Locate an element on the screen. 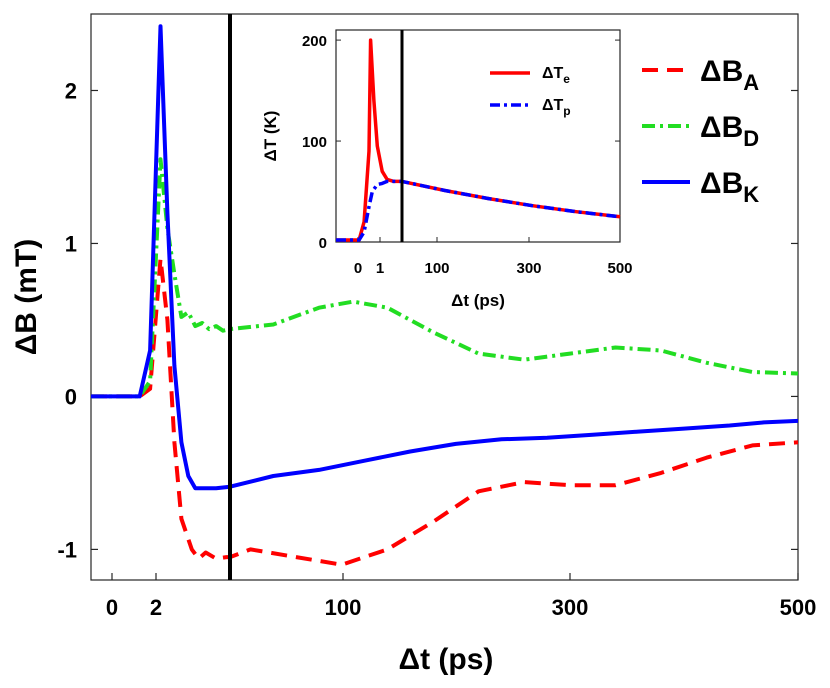 The width and height of the screenshot is (830, 688). inset-series-line-p is located at coordinates (478, 210).